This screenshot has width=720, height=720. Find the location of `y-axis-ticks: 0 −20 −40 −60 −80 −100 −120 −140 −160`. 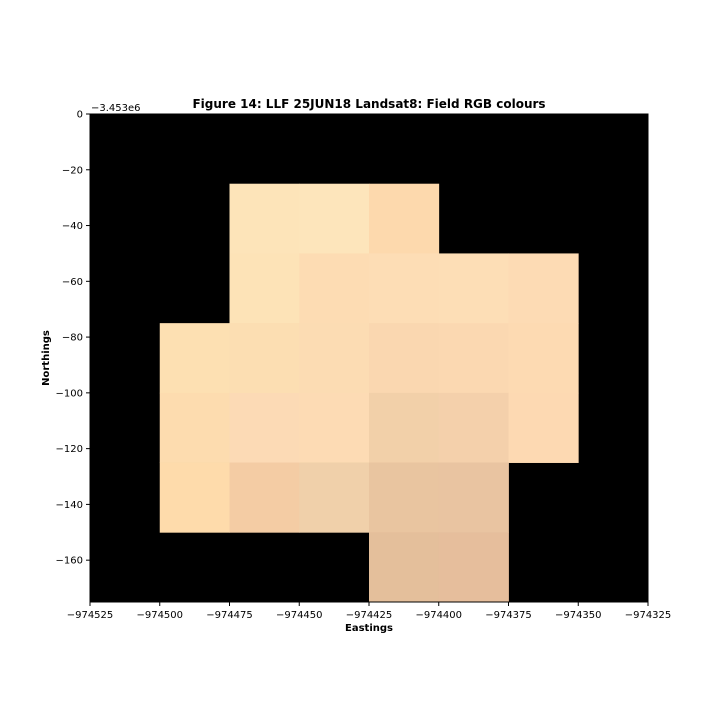

y-axis-ticks: 0 −20 −40 −60 −80 −100 −120 −140 −160 is located at coordinates (73, 338).